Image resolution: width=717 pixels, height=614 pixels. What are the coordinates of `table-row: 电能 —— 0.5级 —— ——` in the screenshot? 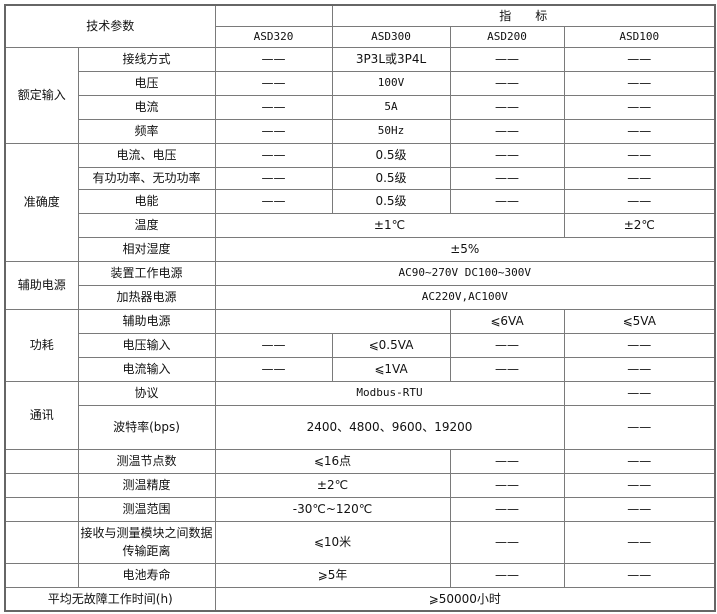 It's located at (360, 201).